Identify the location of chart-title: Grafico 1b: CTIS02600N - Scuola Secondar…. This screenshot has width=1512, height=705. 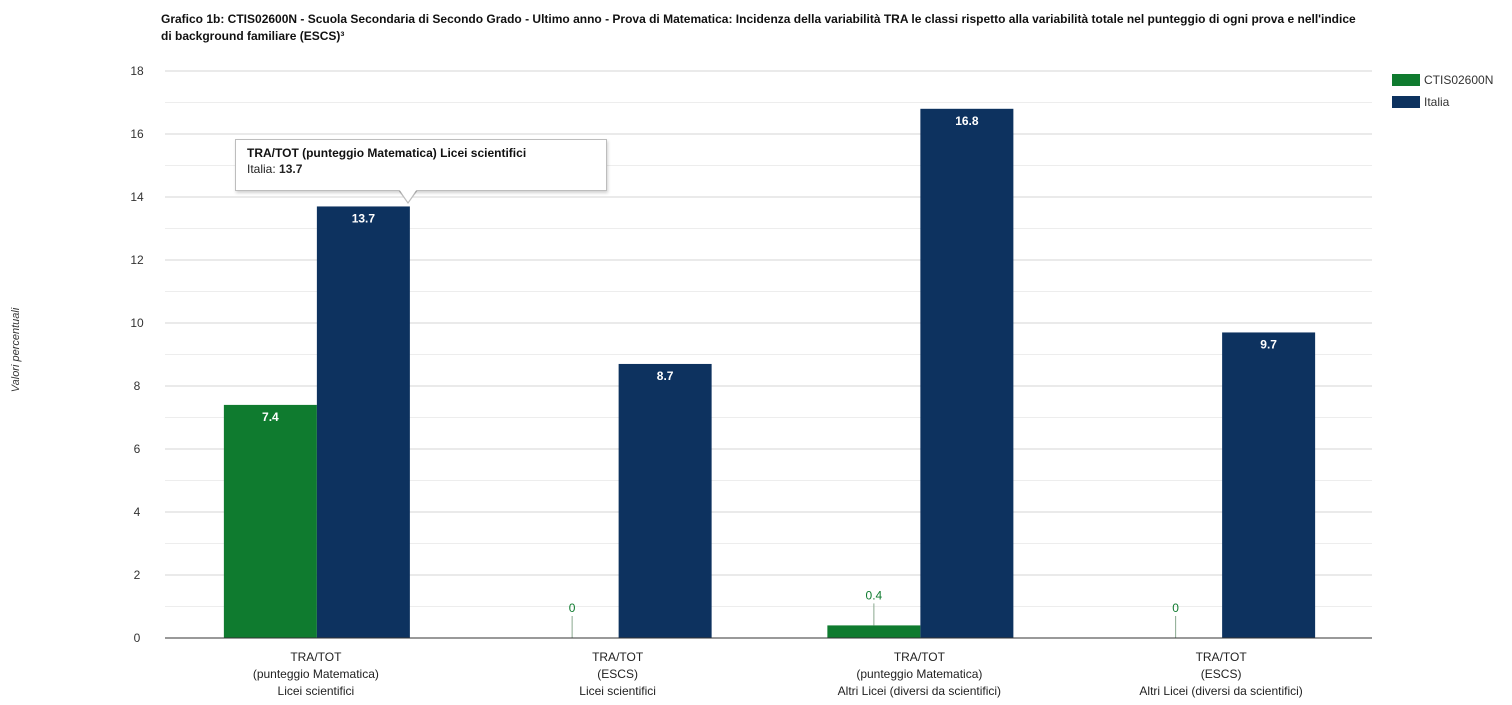
(758, 27).